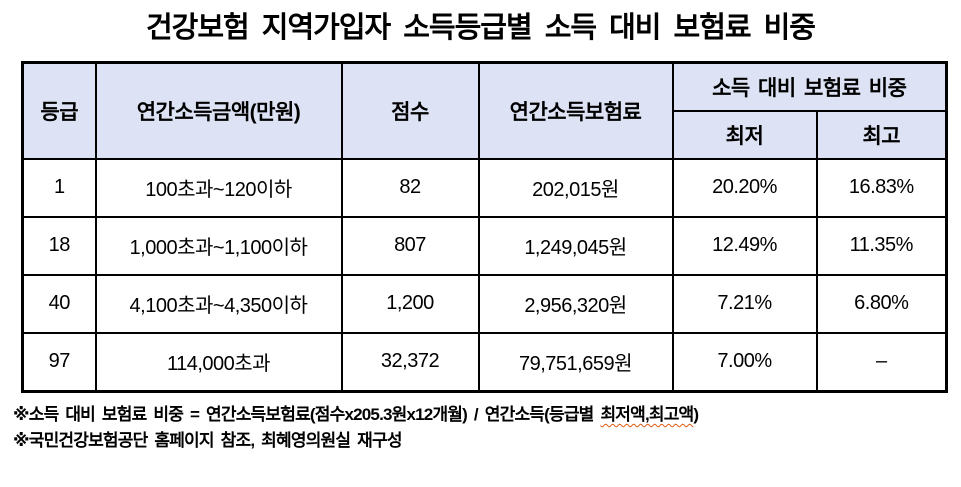 The image size is (961, 487). What do you see at coordinates (881, 245) in the screenshot?
I see `cell-ratio-max: 11.35%` at bounding box center [881, 245].